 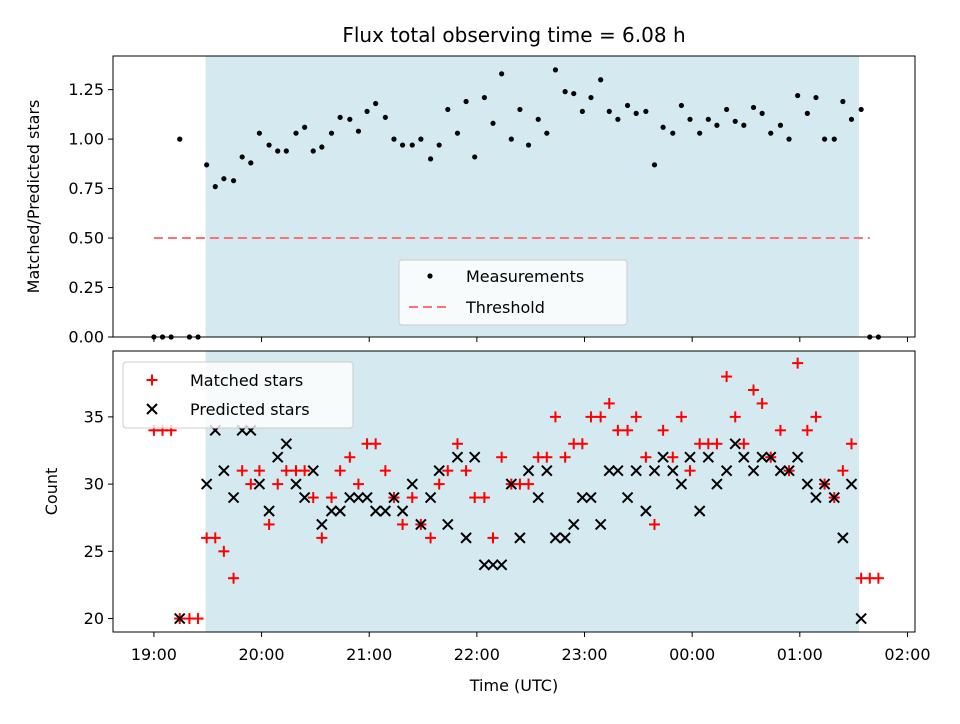 What do you see at coordinates (152, 409) in the screenshot?
I see `legend-cross-mark` at bounding box center [152, 409].